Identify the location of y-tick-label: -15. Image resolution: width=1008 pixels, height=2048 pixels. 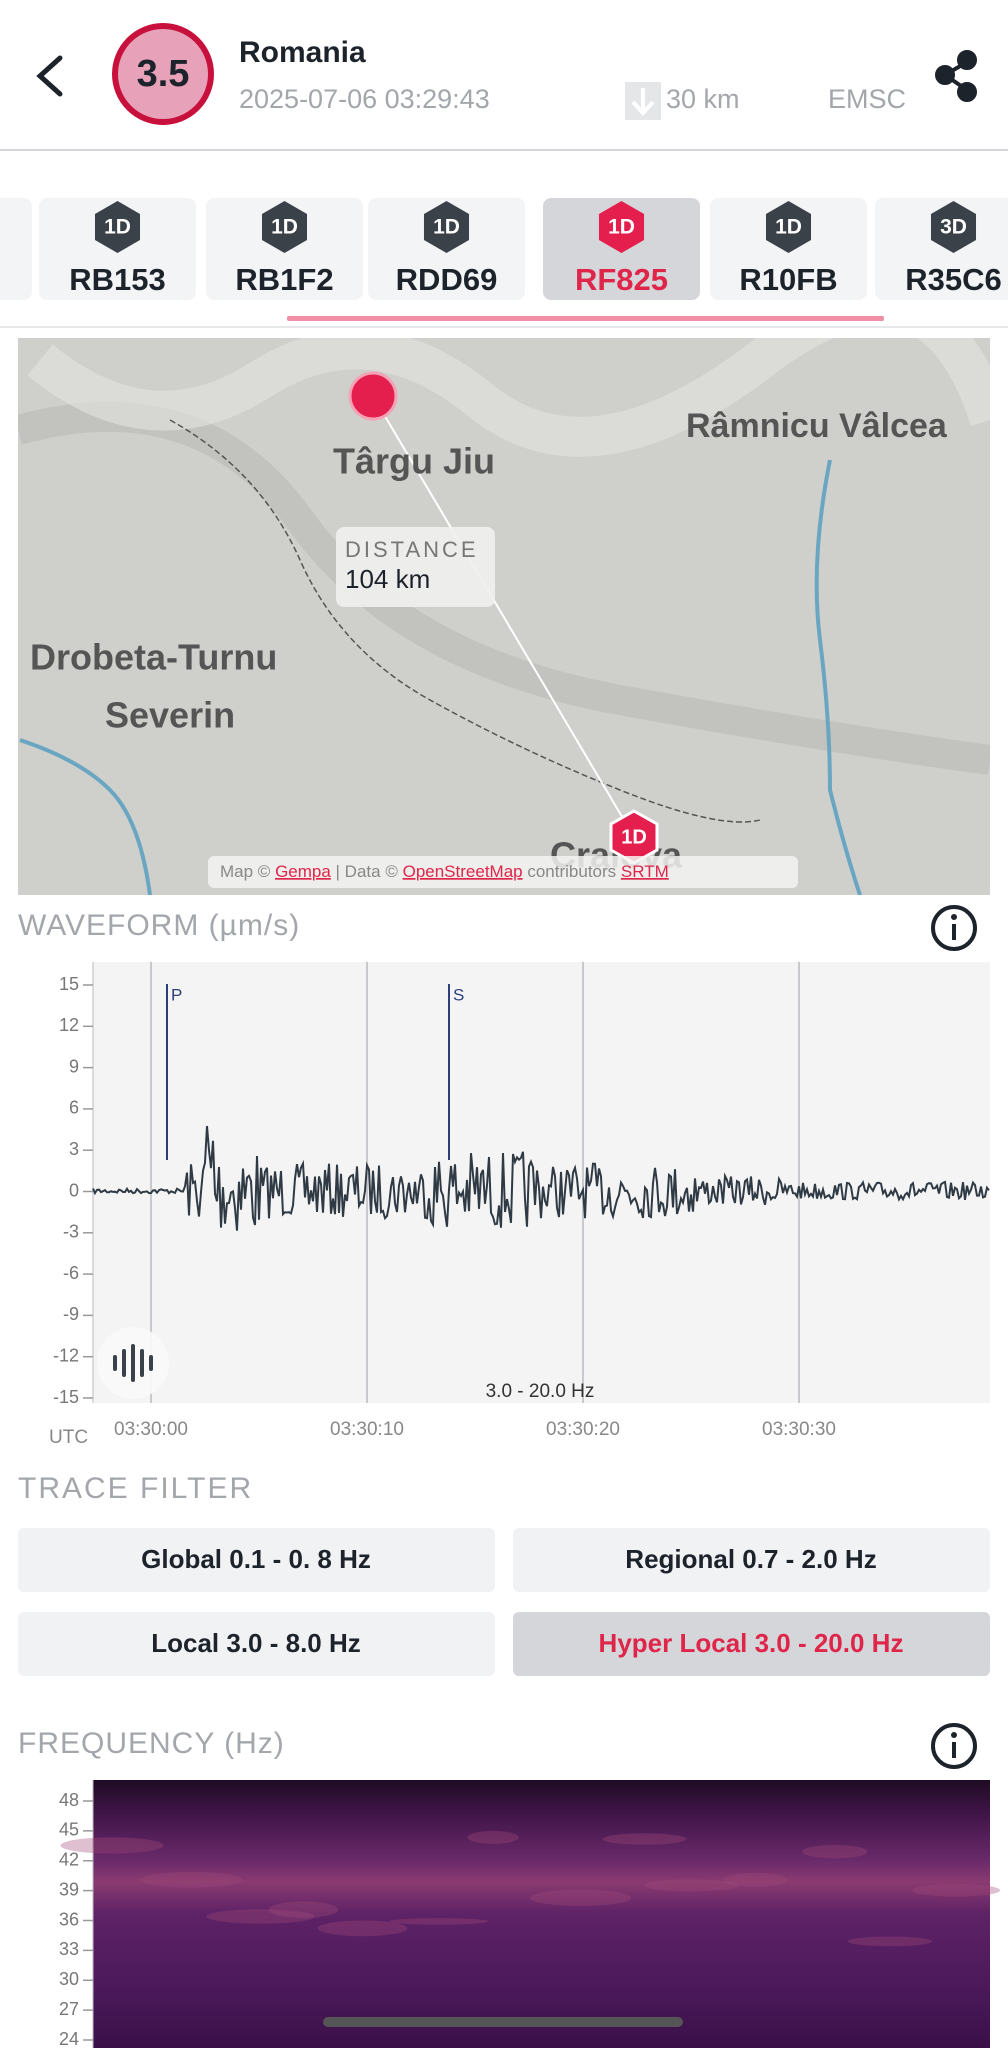
(66, 1397).